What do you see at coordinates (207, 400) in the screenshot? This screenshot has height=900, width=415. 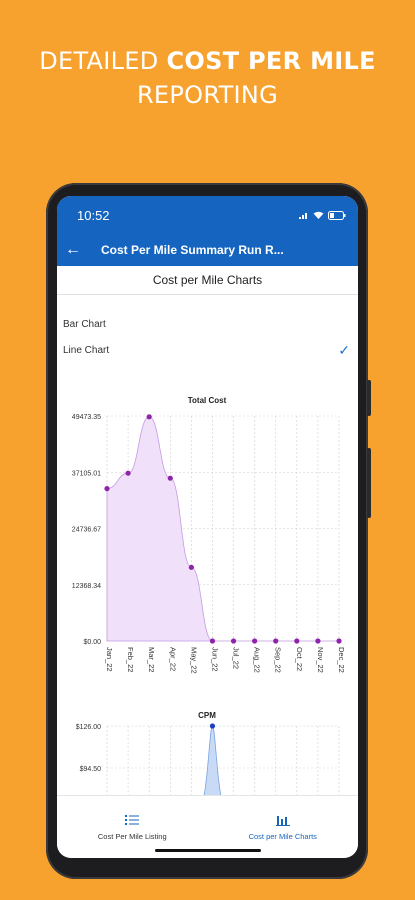 I see `chart-title: Total Cost` at bounding box center [207, 400].